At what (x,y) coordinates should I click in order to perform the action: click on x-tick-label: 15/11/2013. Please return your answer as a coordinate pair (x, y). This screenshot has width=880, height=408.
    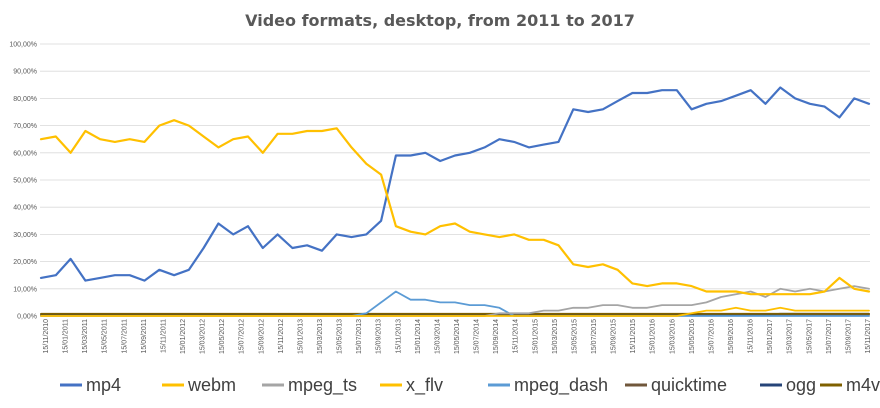
    Looking at the image, I should click on (398, 336).